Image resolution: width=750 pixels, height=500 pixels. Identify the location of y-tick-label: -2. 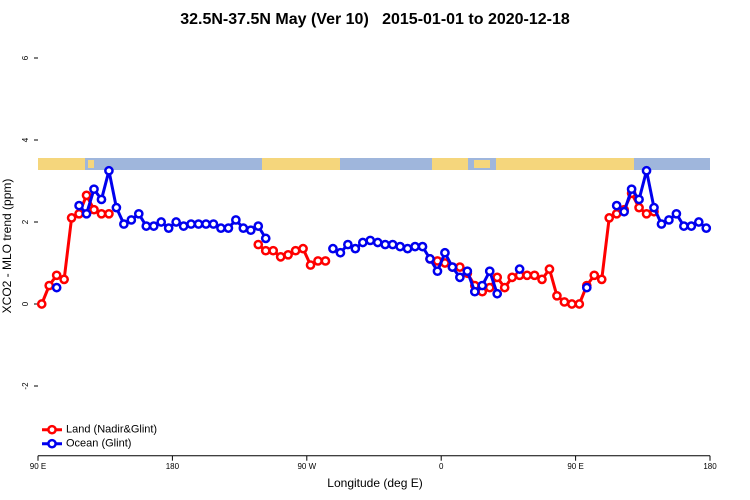
(25, 386).